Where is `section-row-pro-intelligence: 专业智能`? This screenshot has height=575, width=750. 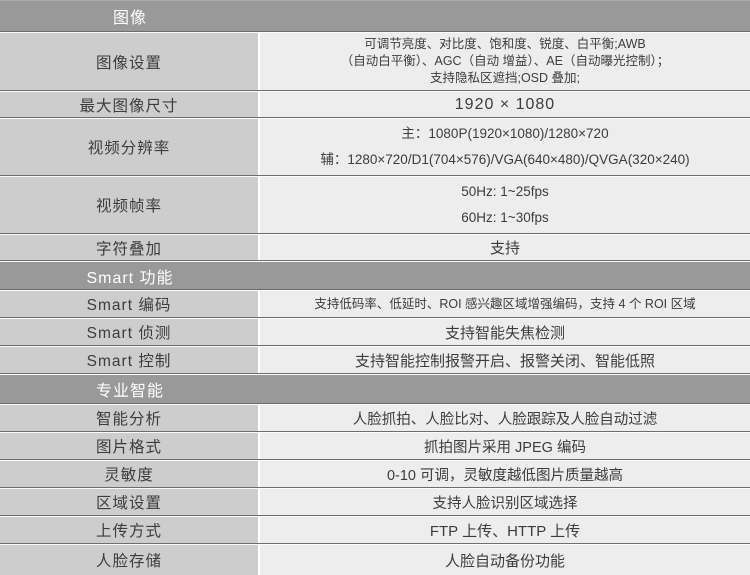
section-row-pro-intelligence: 专业智能 is located at coordinates (375, 389).